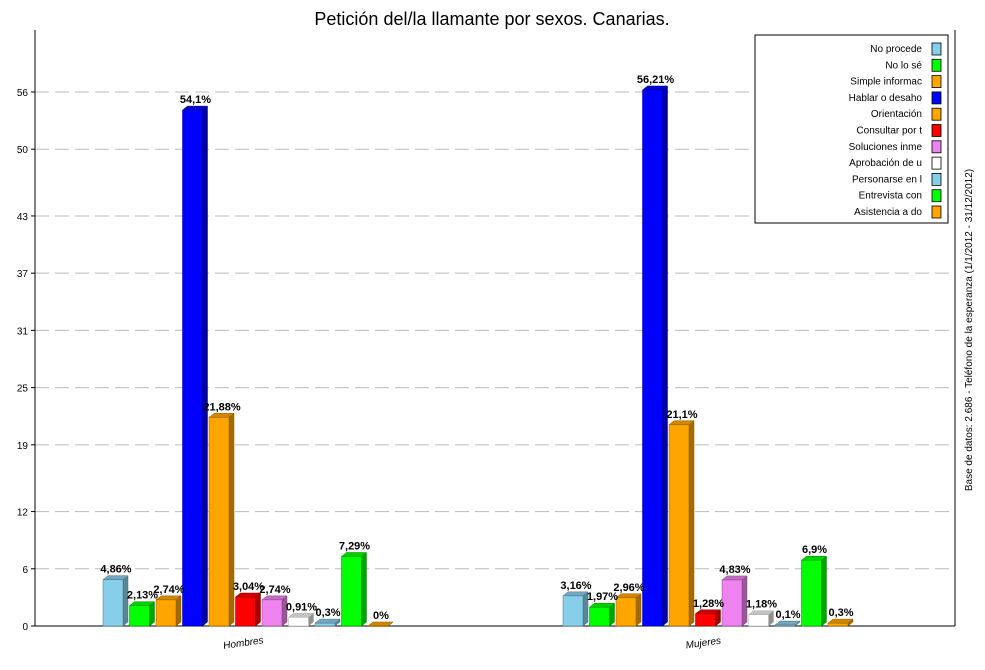 Image resolution: width=985 pixels, height=670 pixels. I want to click on data-label: 3,04%, so click(248, 587).